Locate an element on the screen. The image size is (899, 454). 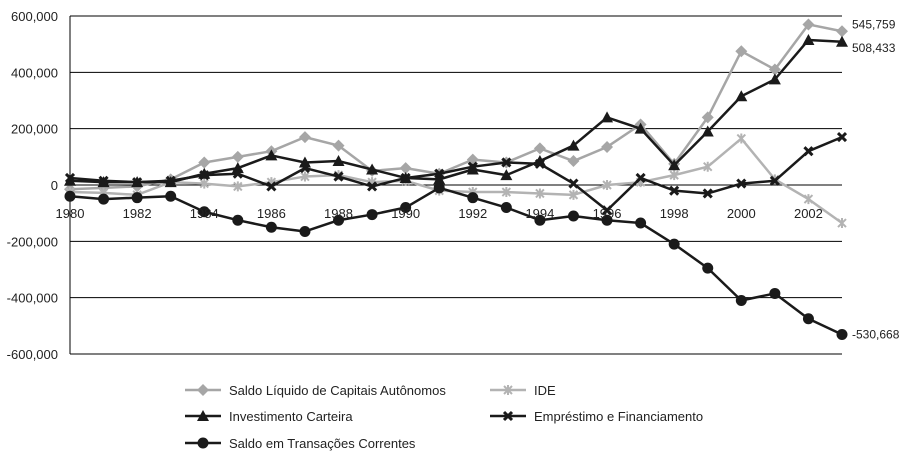
legend-label: Investimento Carteira is located at coordinates (291, 416).